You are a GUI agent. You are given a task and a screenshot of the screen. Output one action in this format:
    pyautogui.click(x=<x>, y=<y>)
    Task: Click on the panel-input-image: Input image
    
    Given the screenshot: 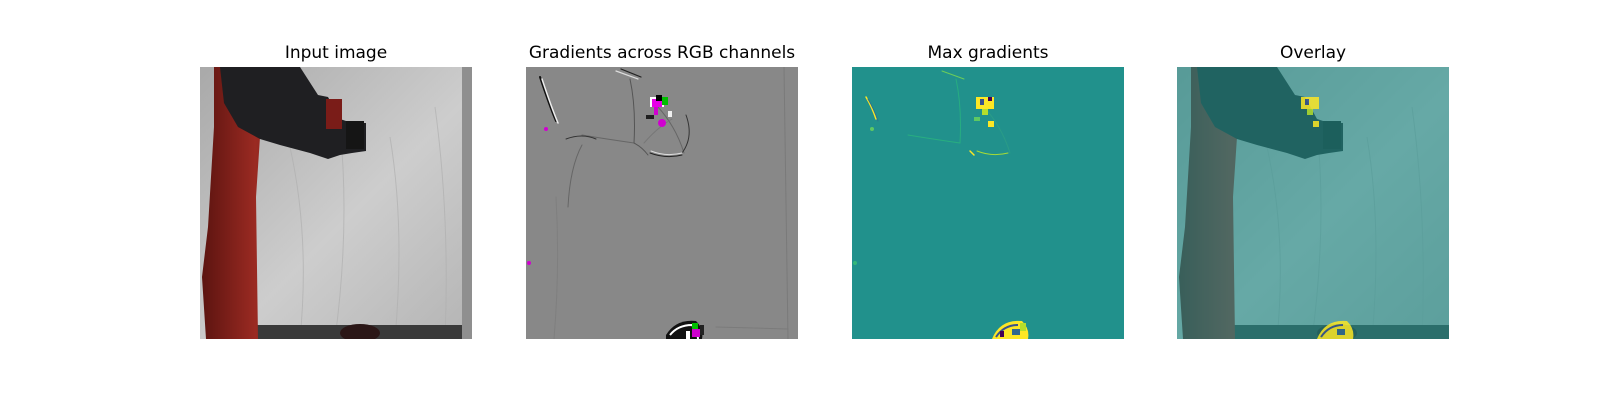 What is the action you would take?
    pyautogui.click(x=336, y=189)
    